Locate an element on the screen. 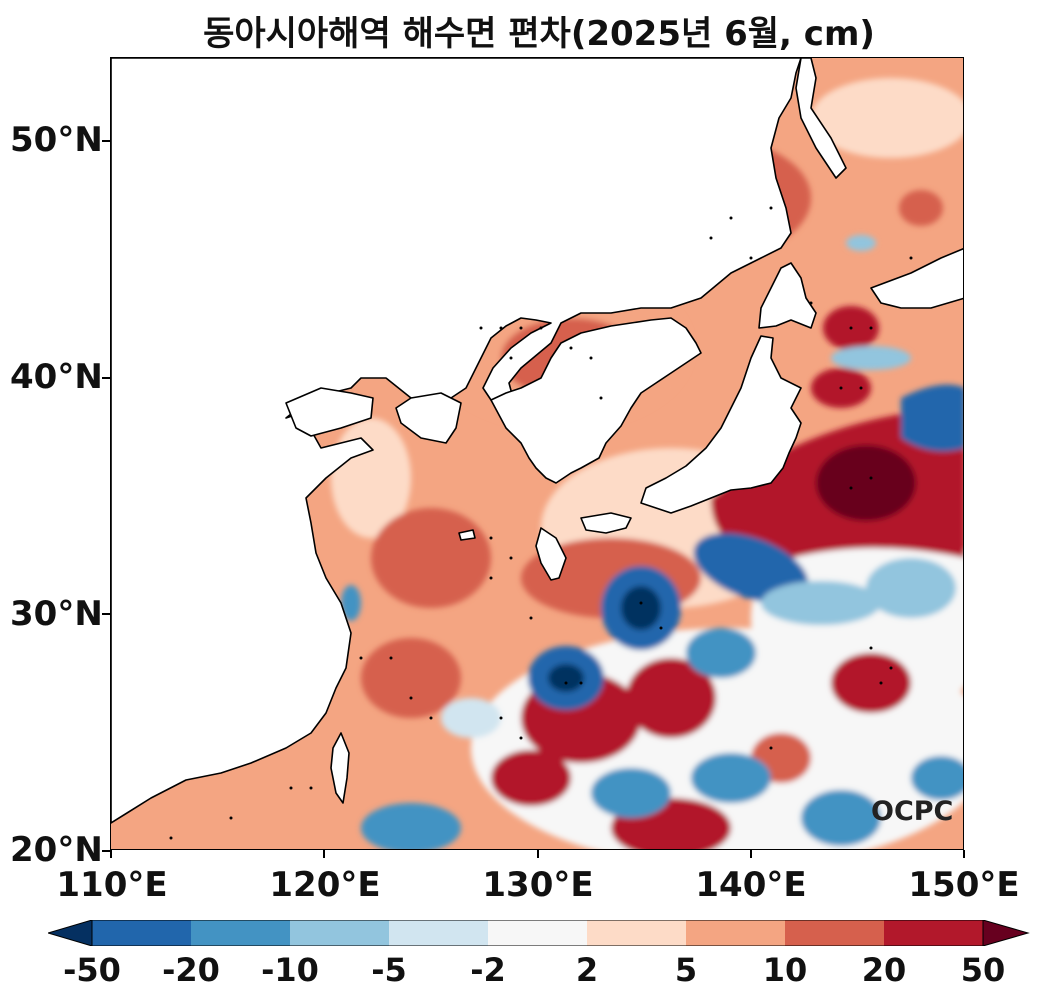  colorbar-label: 10 is located at coordinates (785, 970).